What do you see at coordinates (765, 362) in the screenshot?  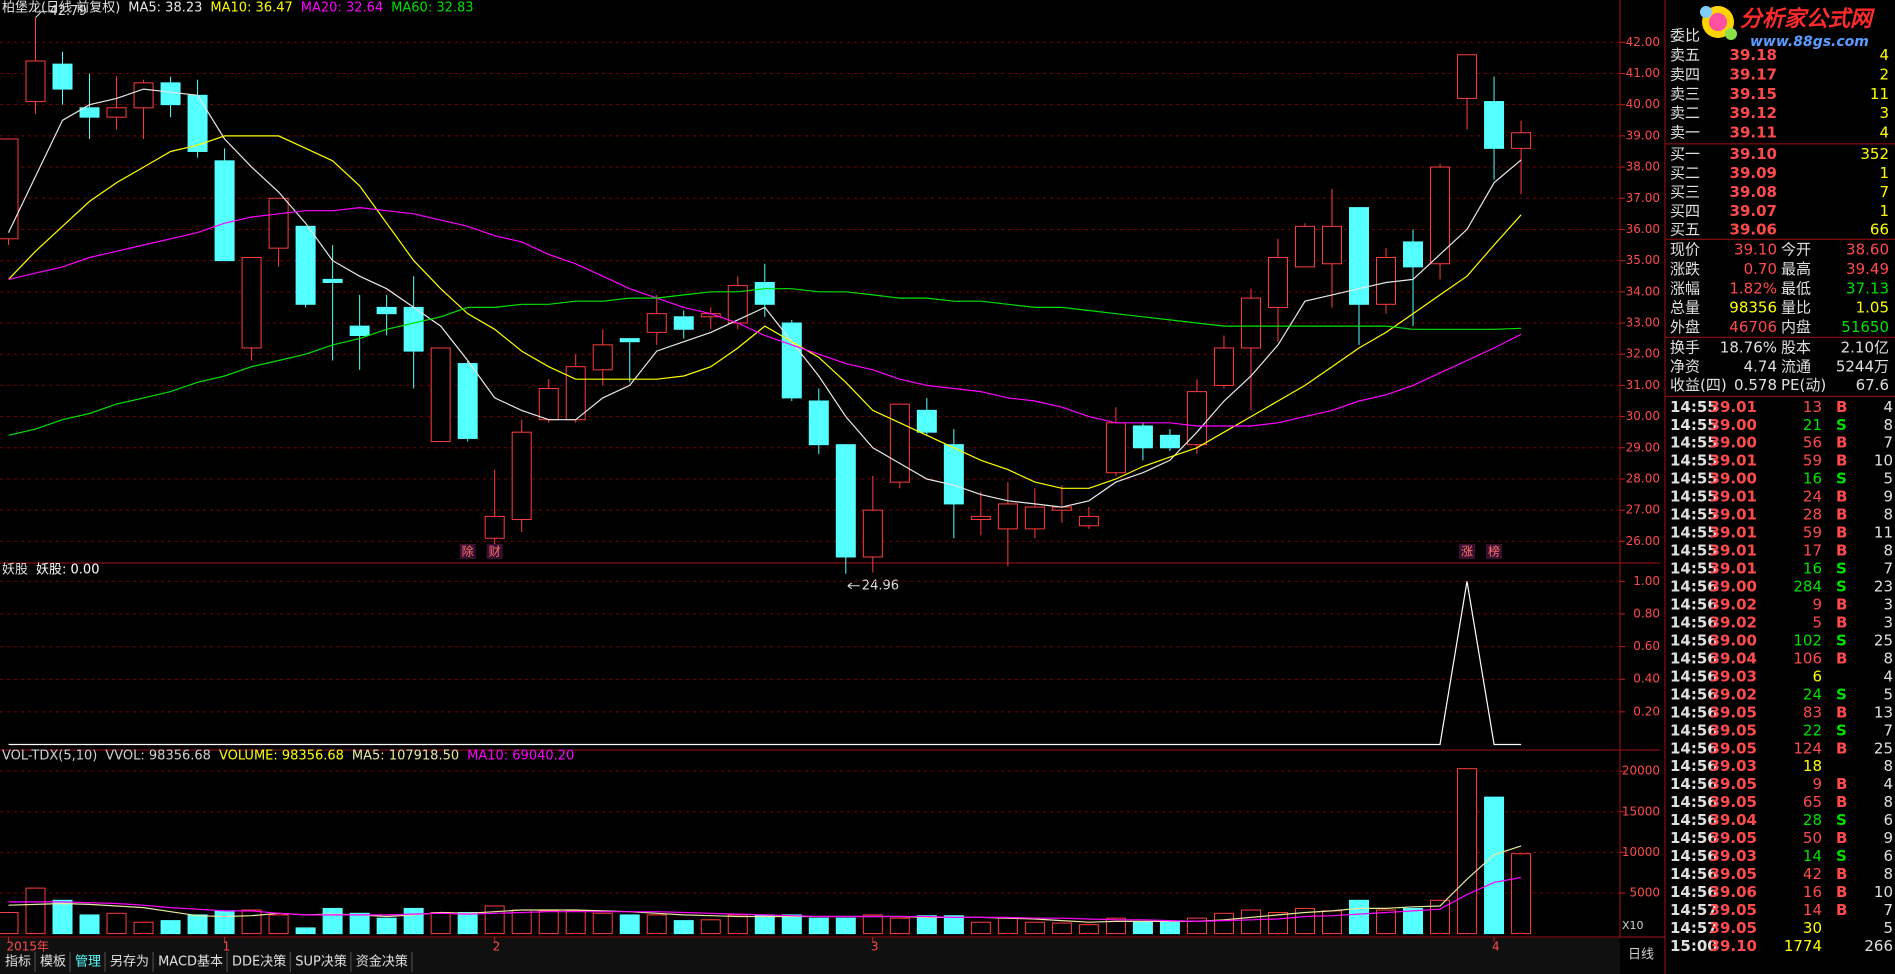 I see `ma-line` at bounding box center [765, 362].